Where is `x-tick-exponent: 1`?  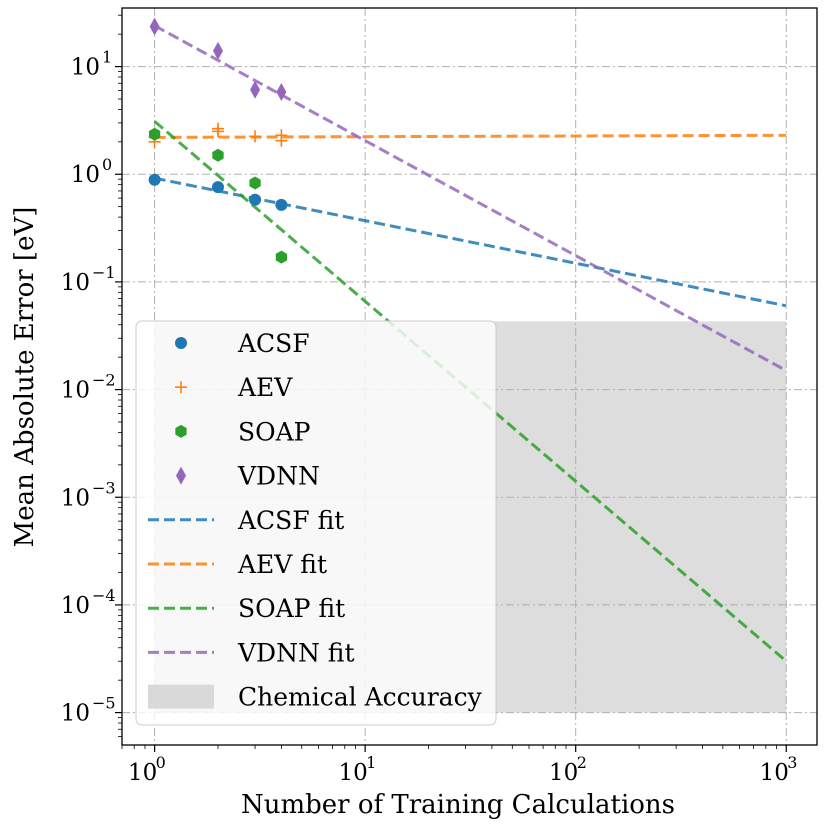 x-tick-exponent: 1 is located at coordinates (371, 762).